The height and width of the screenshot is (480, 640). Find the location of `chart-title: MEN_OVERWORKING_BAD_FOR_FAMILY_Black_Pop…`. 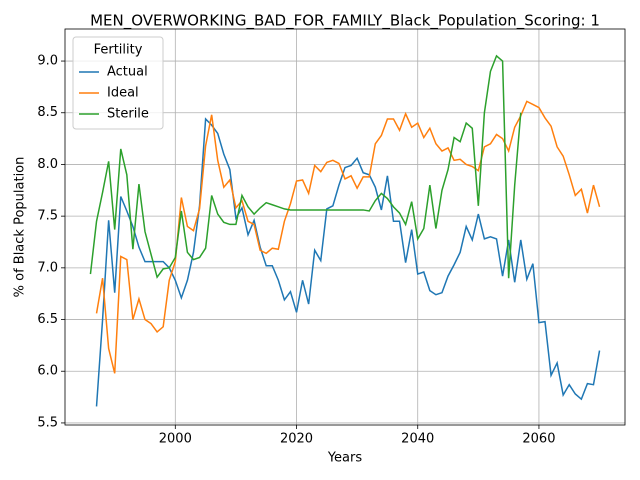

chart-title: MEN_OVERWORKING_BAD_FOR_FAMILY_Black_Pop… is located at coordinates (345, 21).